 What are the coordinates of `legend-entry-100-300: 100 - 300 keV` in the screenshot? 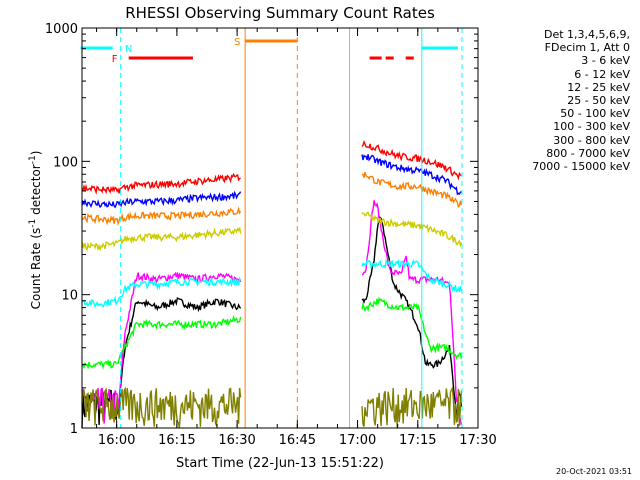 It's located at (591, 127).